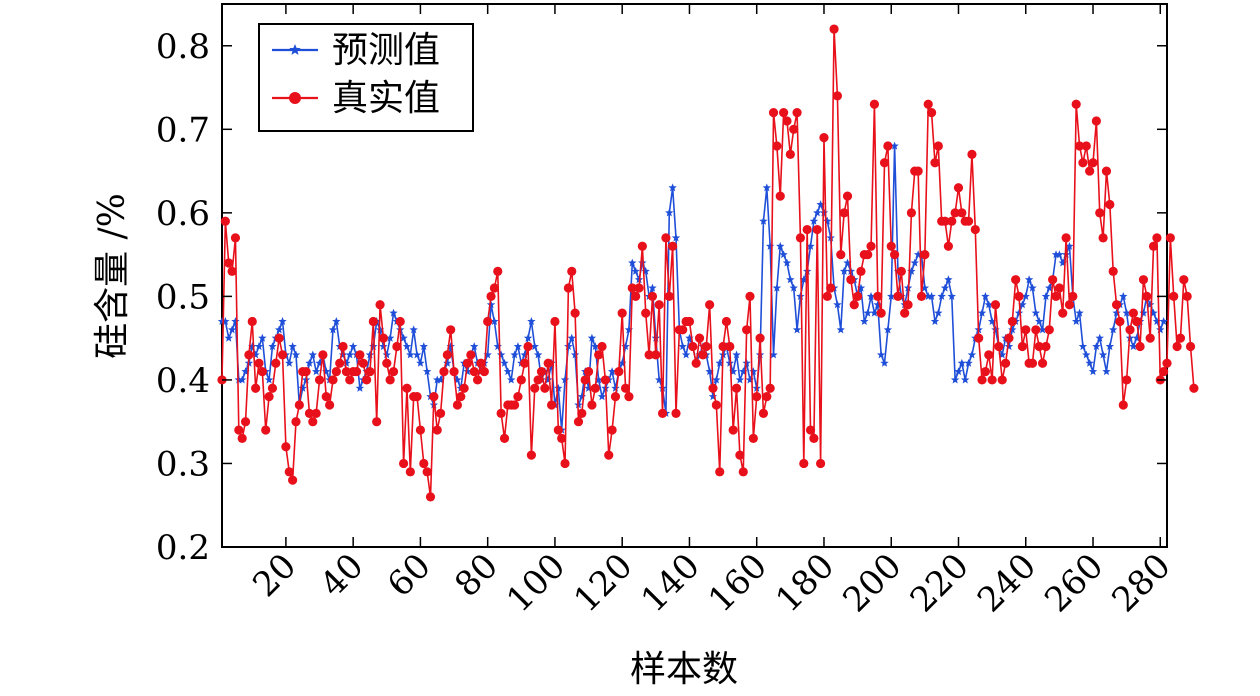 This screenshot has width=1260, height=696. I want to click on x-tick-label: 80, so click(476, 575).